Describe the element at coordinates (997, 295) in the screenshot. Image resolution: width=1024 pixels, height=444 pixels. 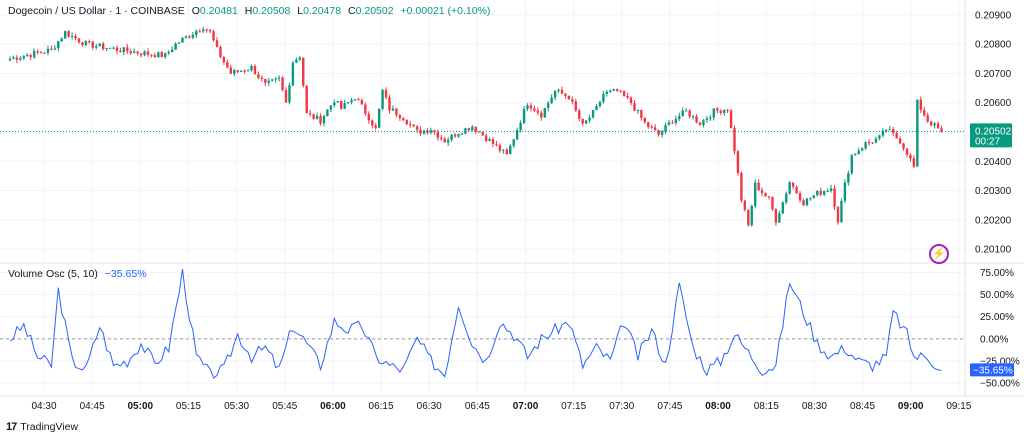
I see `osc-tick-label: 50.00%` at that location.